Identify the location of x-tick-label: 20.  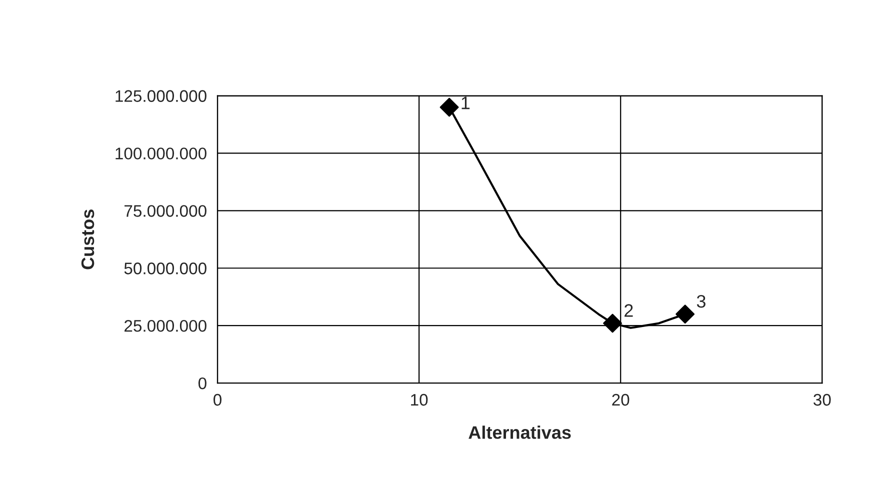
(621, 400).